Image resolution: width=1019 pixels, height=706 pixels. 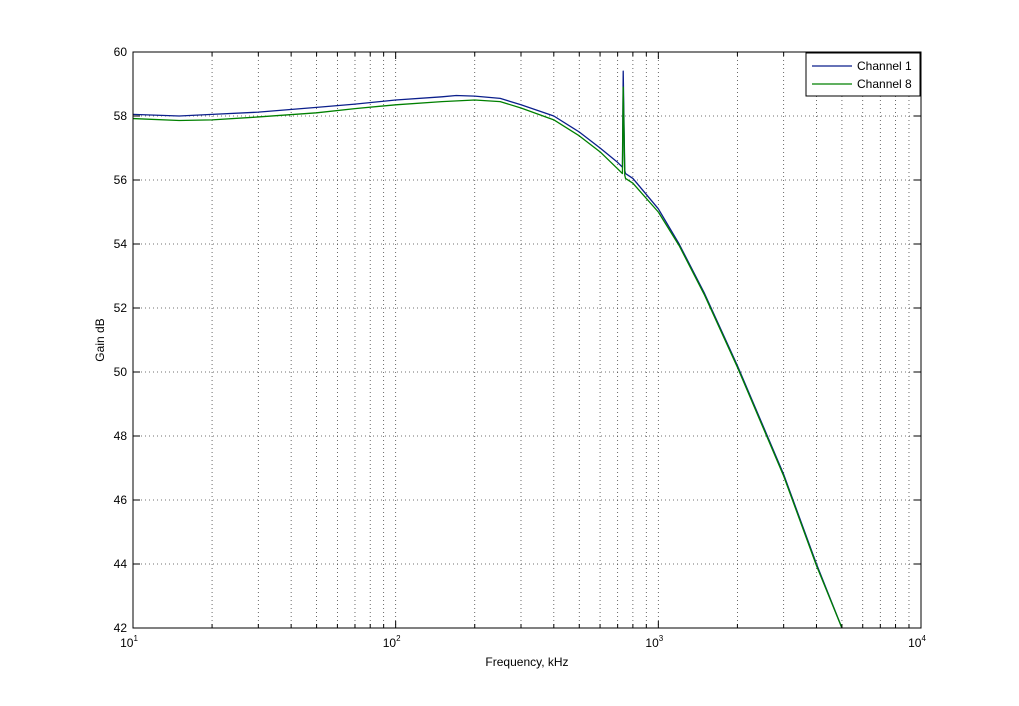 I want to click on legend-label-channel-1: Channel 1, so click(x=884, y=66).